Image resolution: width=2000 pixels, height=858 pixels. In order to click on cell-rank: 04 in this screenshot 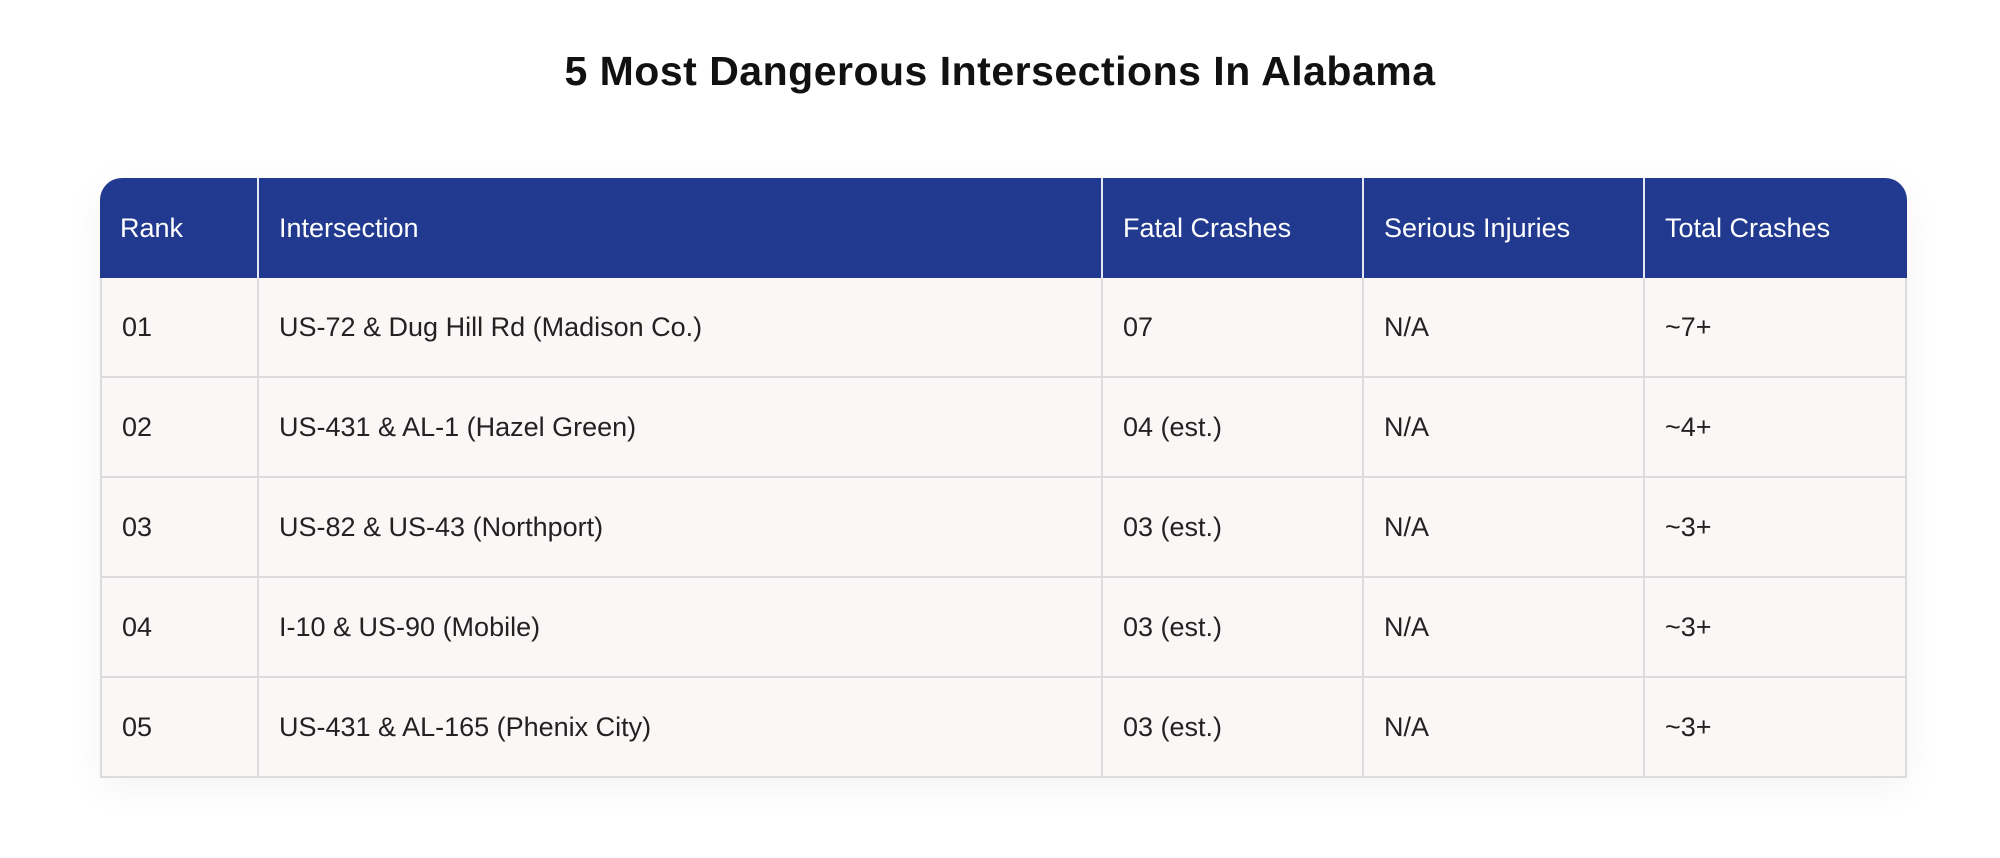, I will do `click(179, 628)`.